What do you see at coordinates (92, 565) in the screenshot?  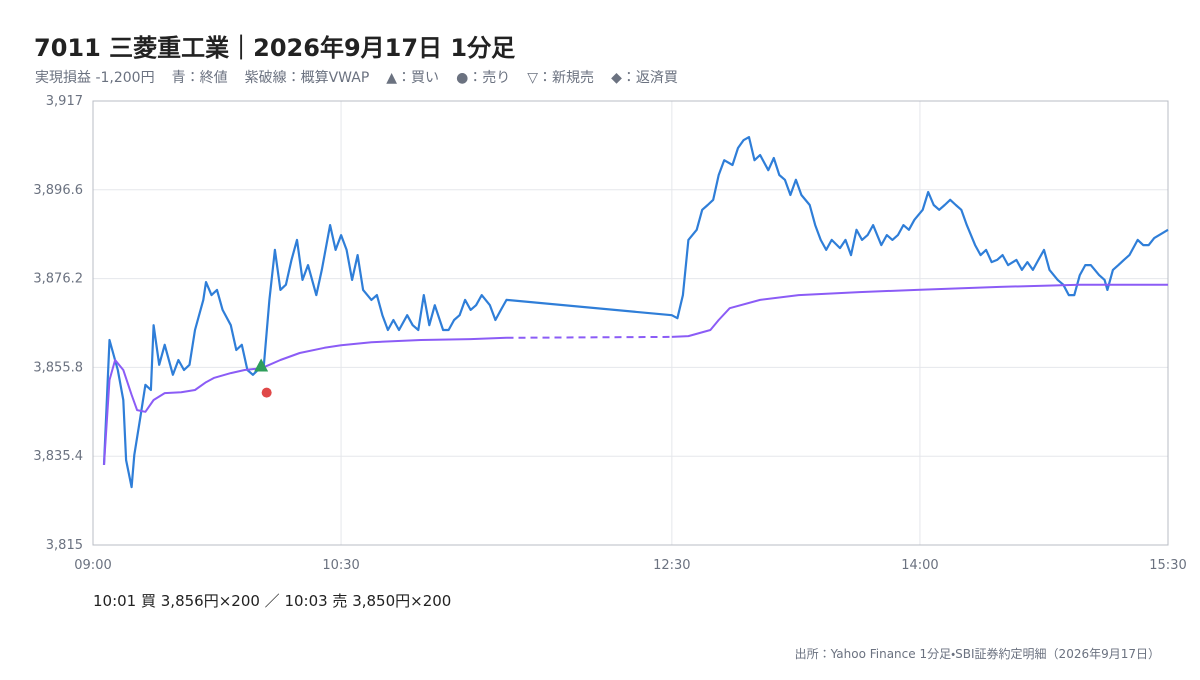 I see `x-tick-label: 09:00` at bounding box center [92, 565].